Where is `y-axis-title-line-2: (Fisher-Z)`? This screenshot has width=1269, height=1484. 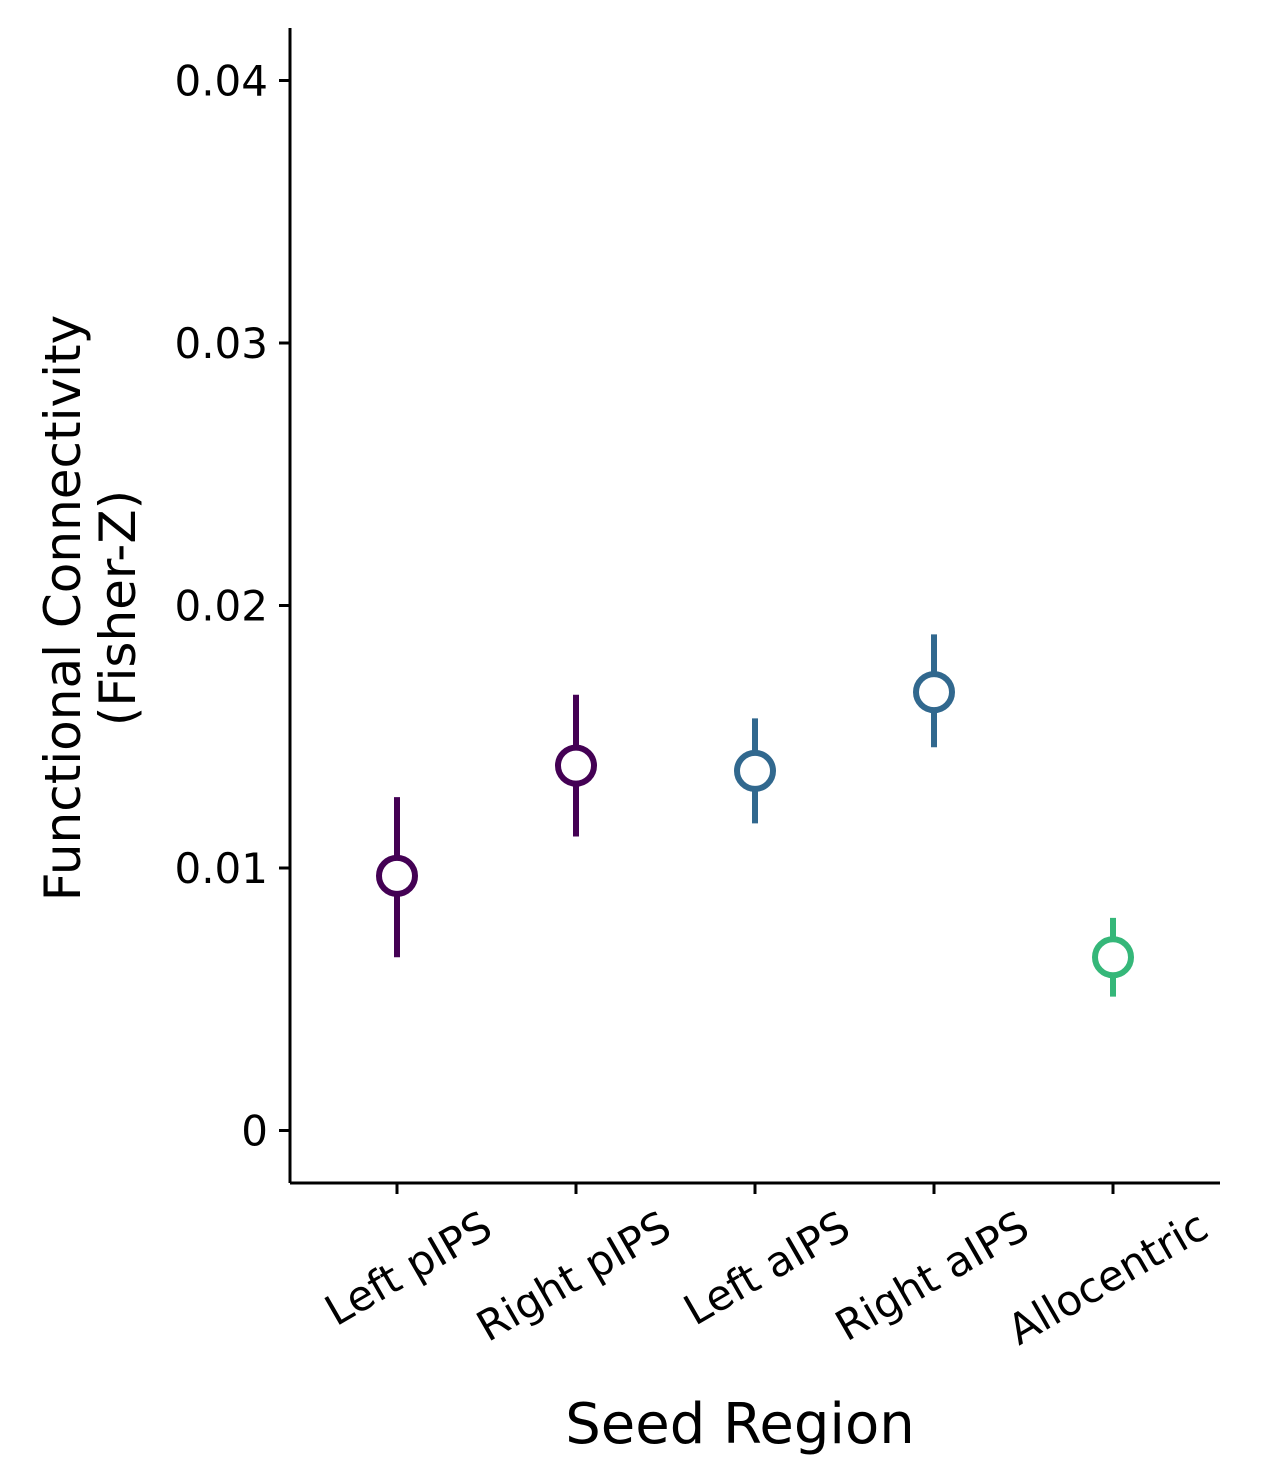
y-axis-title-line-2: (Fisher-Z) is located at coordinates (118, 608).